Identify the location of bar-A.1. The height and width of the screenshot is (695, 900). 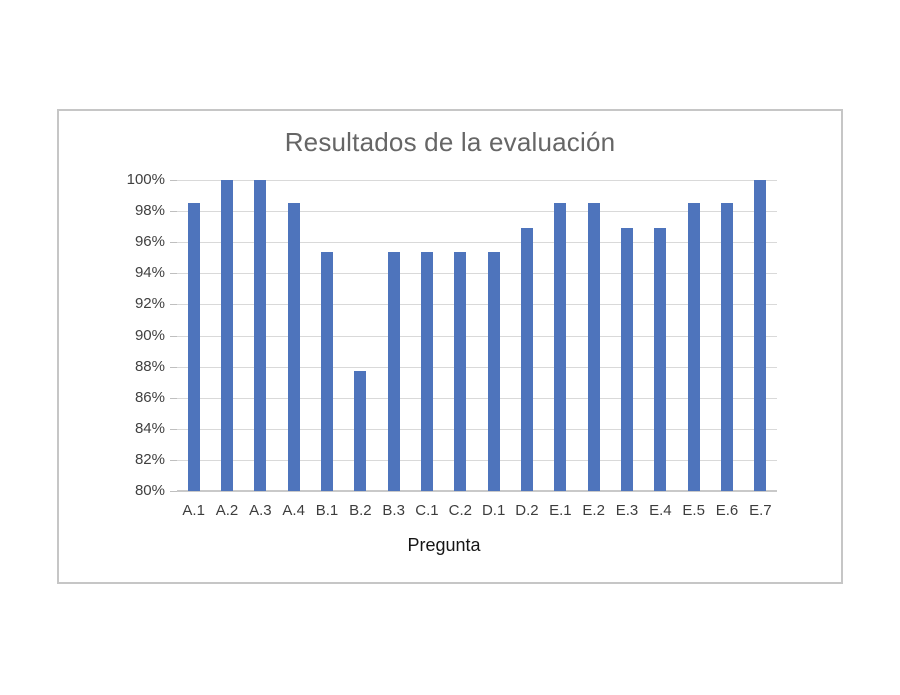
(193, 347).